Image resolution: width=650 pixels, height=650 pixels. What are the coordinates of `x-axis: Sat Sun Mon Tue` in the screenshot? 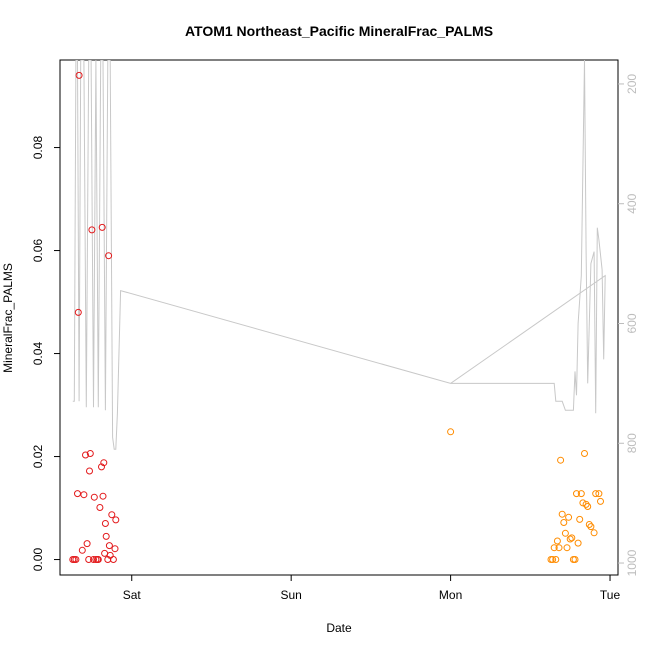 It's located at (372, 588).